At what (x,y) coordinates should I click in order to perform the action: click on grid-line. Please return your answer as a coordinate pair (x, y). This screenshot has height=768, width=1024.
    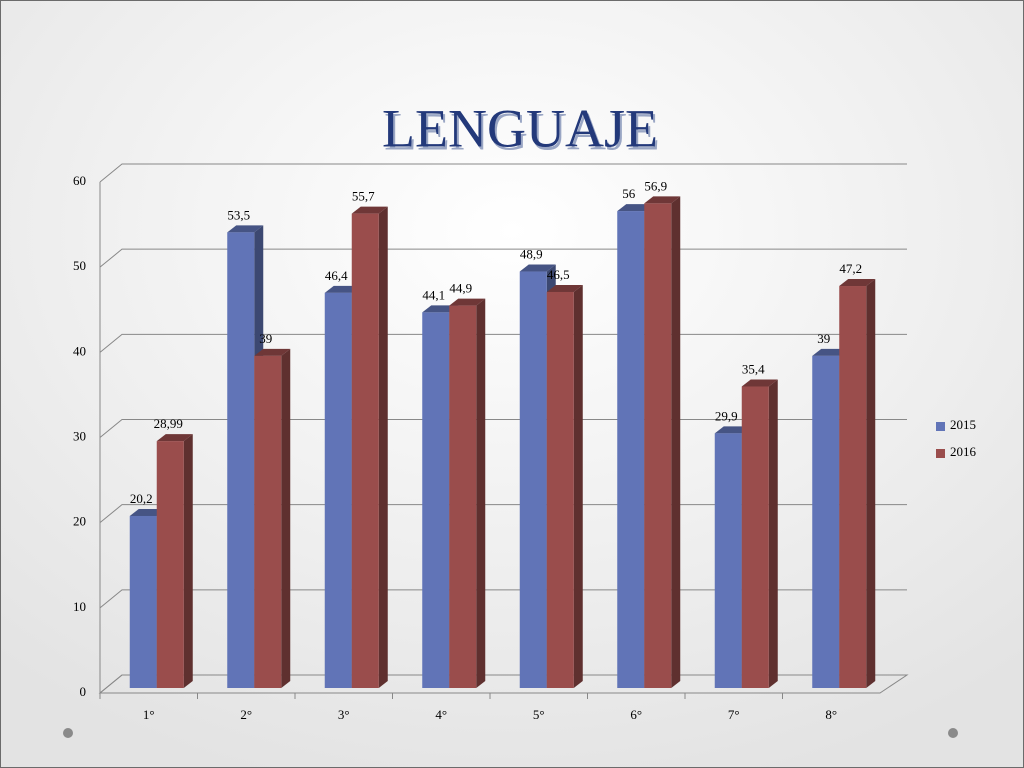
    Looking at the image, I should click on (503, 173).